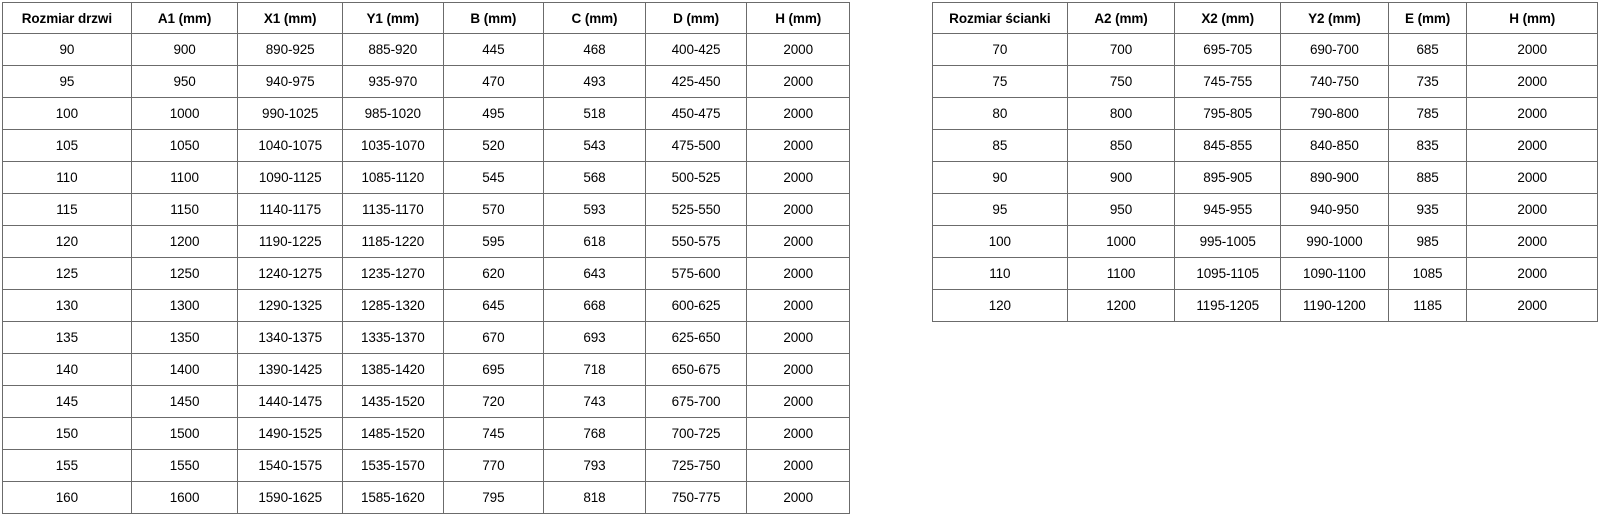  Describe the element at coordinates (1334, 273) in the screenshot. I see `table-cell: 1090-1100` at that location.